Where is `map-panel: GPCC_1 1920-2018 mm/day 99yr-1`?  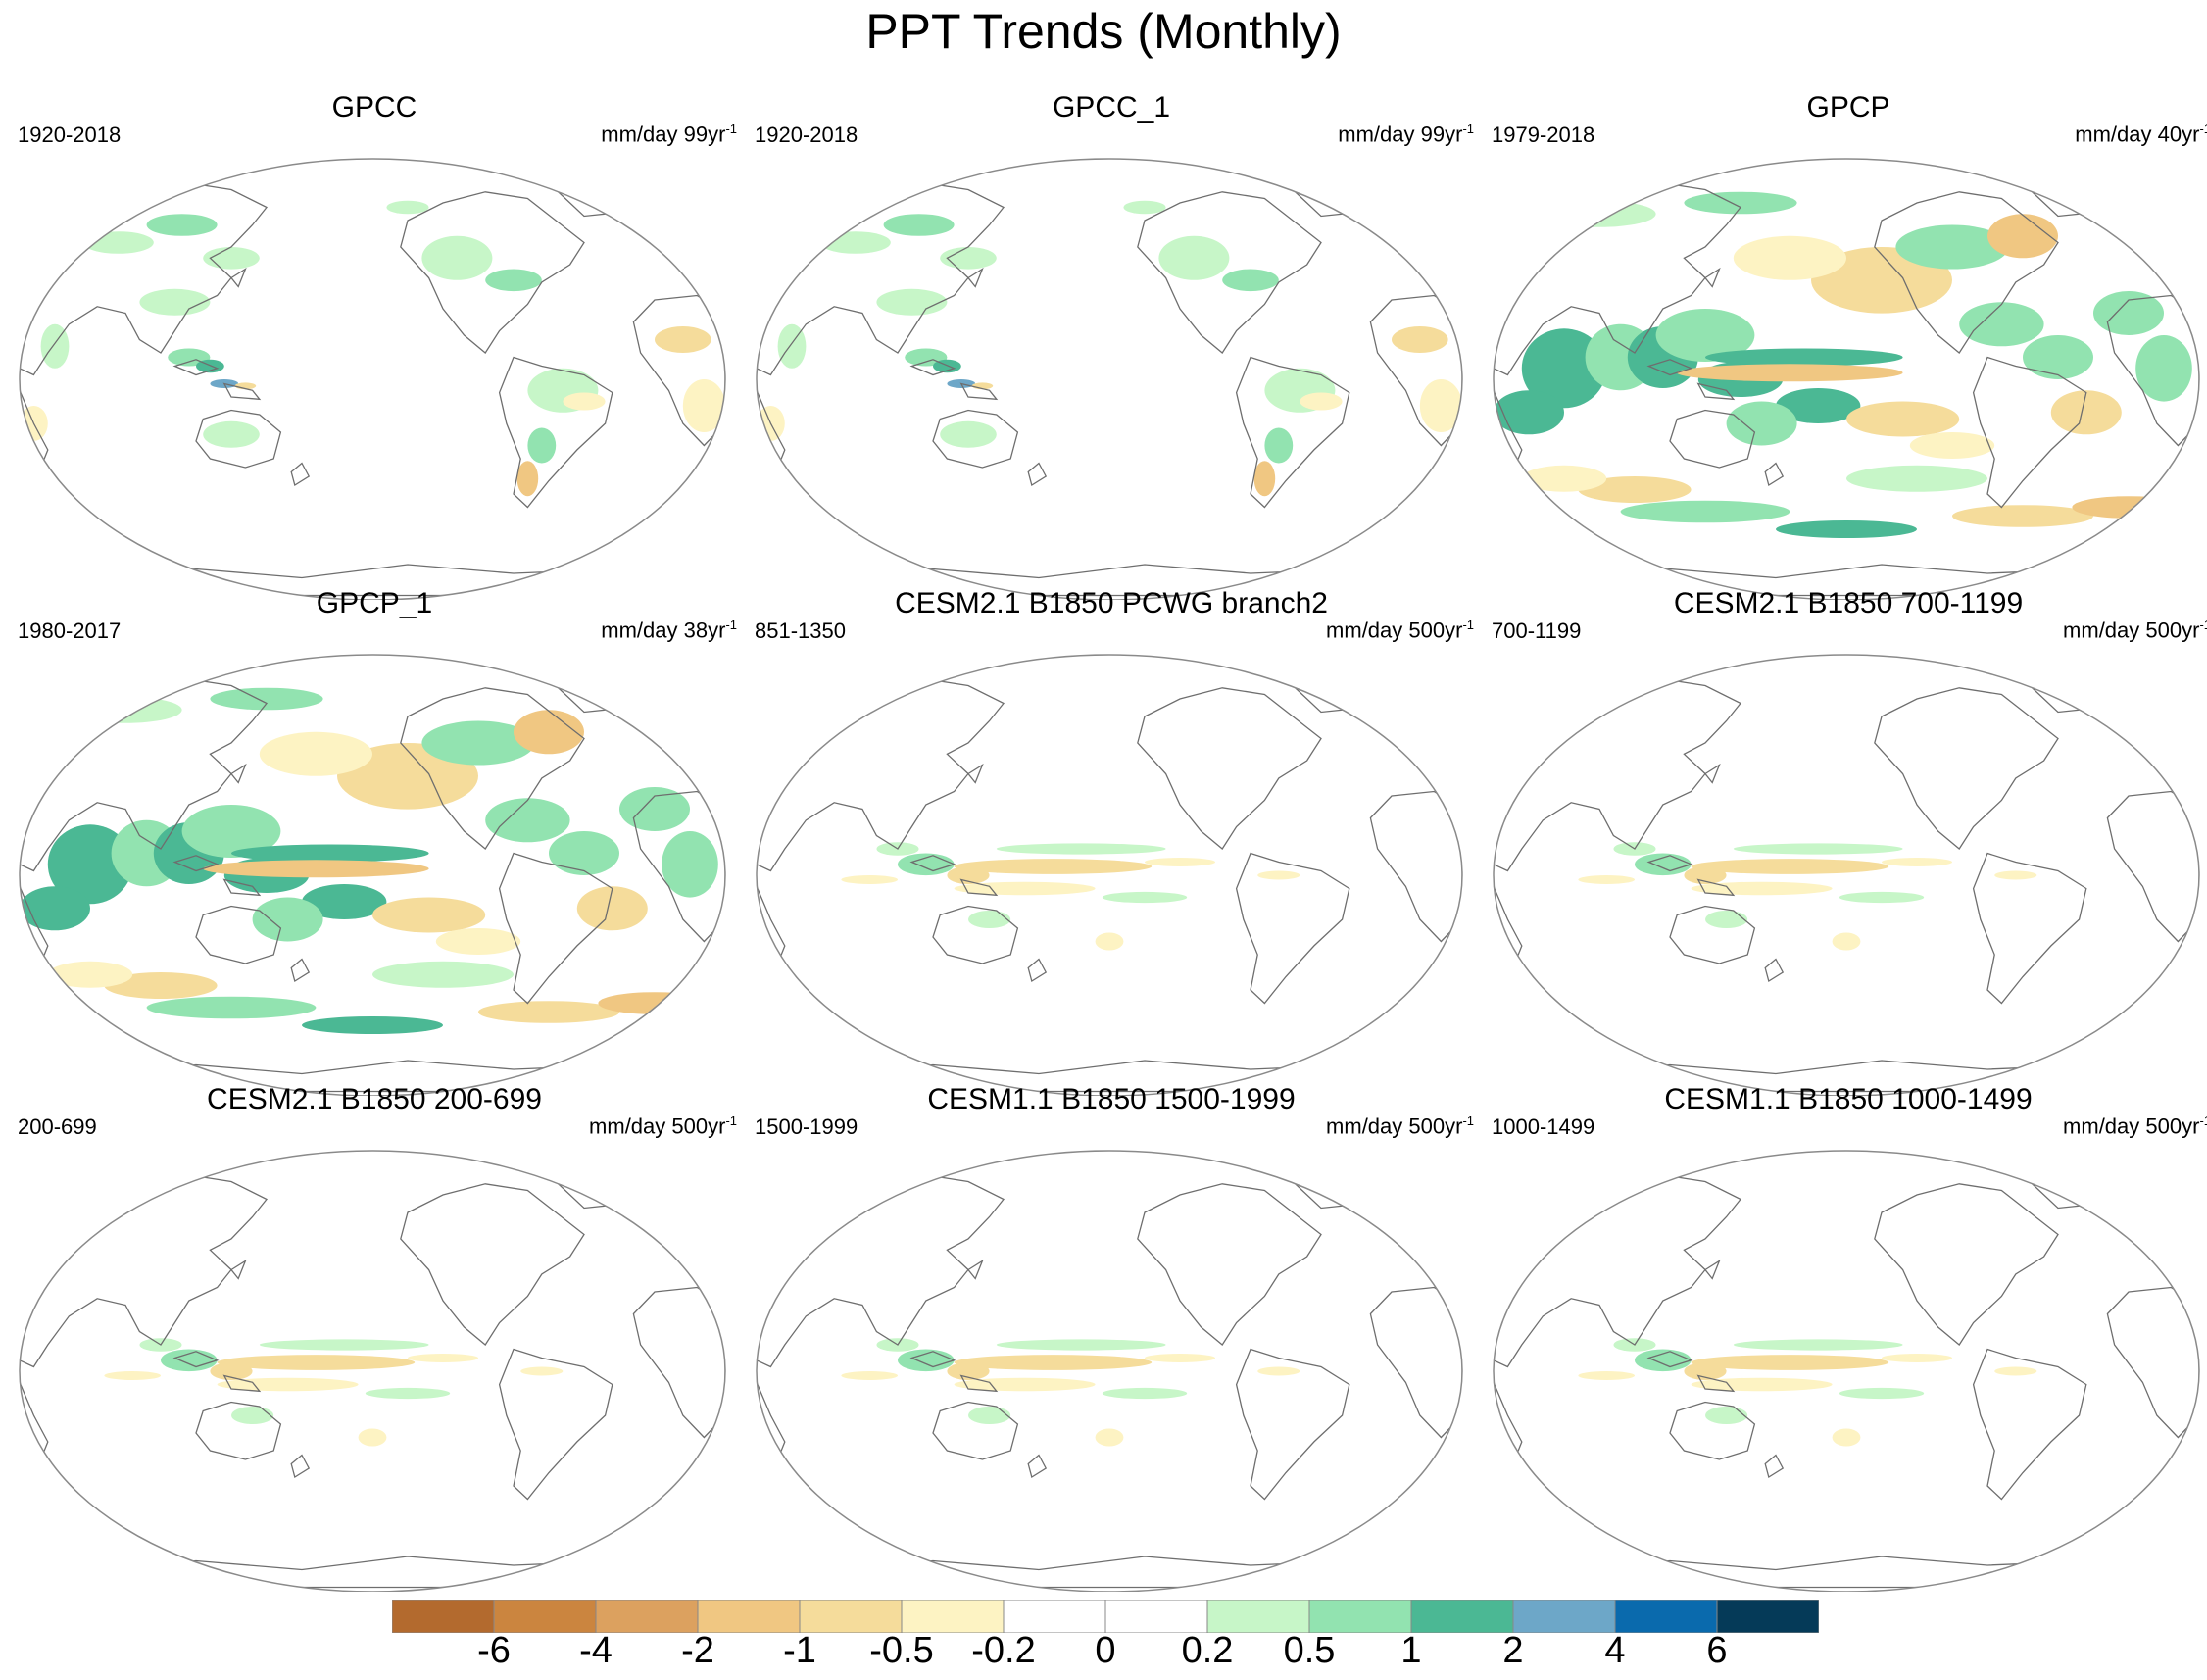 map-panel: GPCC_1 1920-2018 mm/day 99yr-1 is located at coordinates (1111, 345).